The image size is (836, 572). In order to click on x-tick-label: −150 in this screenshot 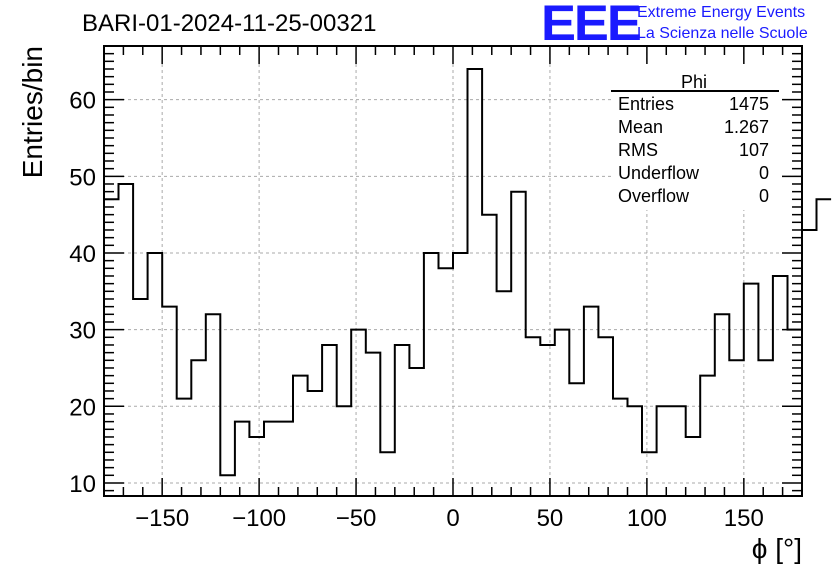, I will do `click(162, 518)`.